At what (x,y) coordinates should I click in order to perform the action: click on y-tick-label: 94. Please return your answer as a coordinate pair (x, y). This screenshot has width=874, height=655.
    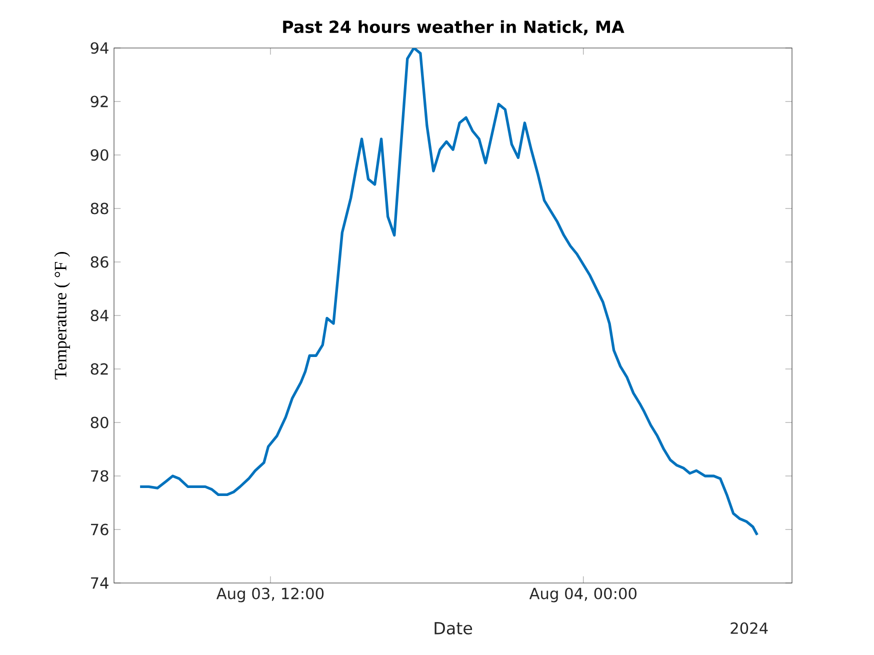
    Looking at the image, I should click on (99, 48).